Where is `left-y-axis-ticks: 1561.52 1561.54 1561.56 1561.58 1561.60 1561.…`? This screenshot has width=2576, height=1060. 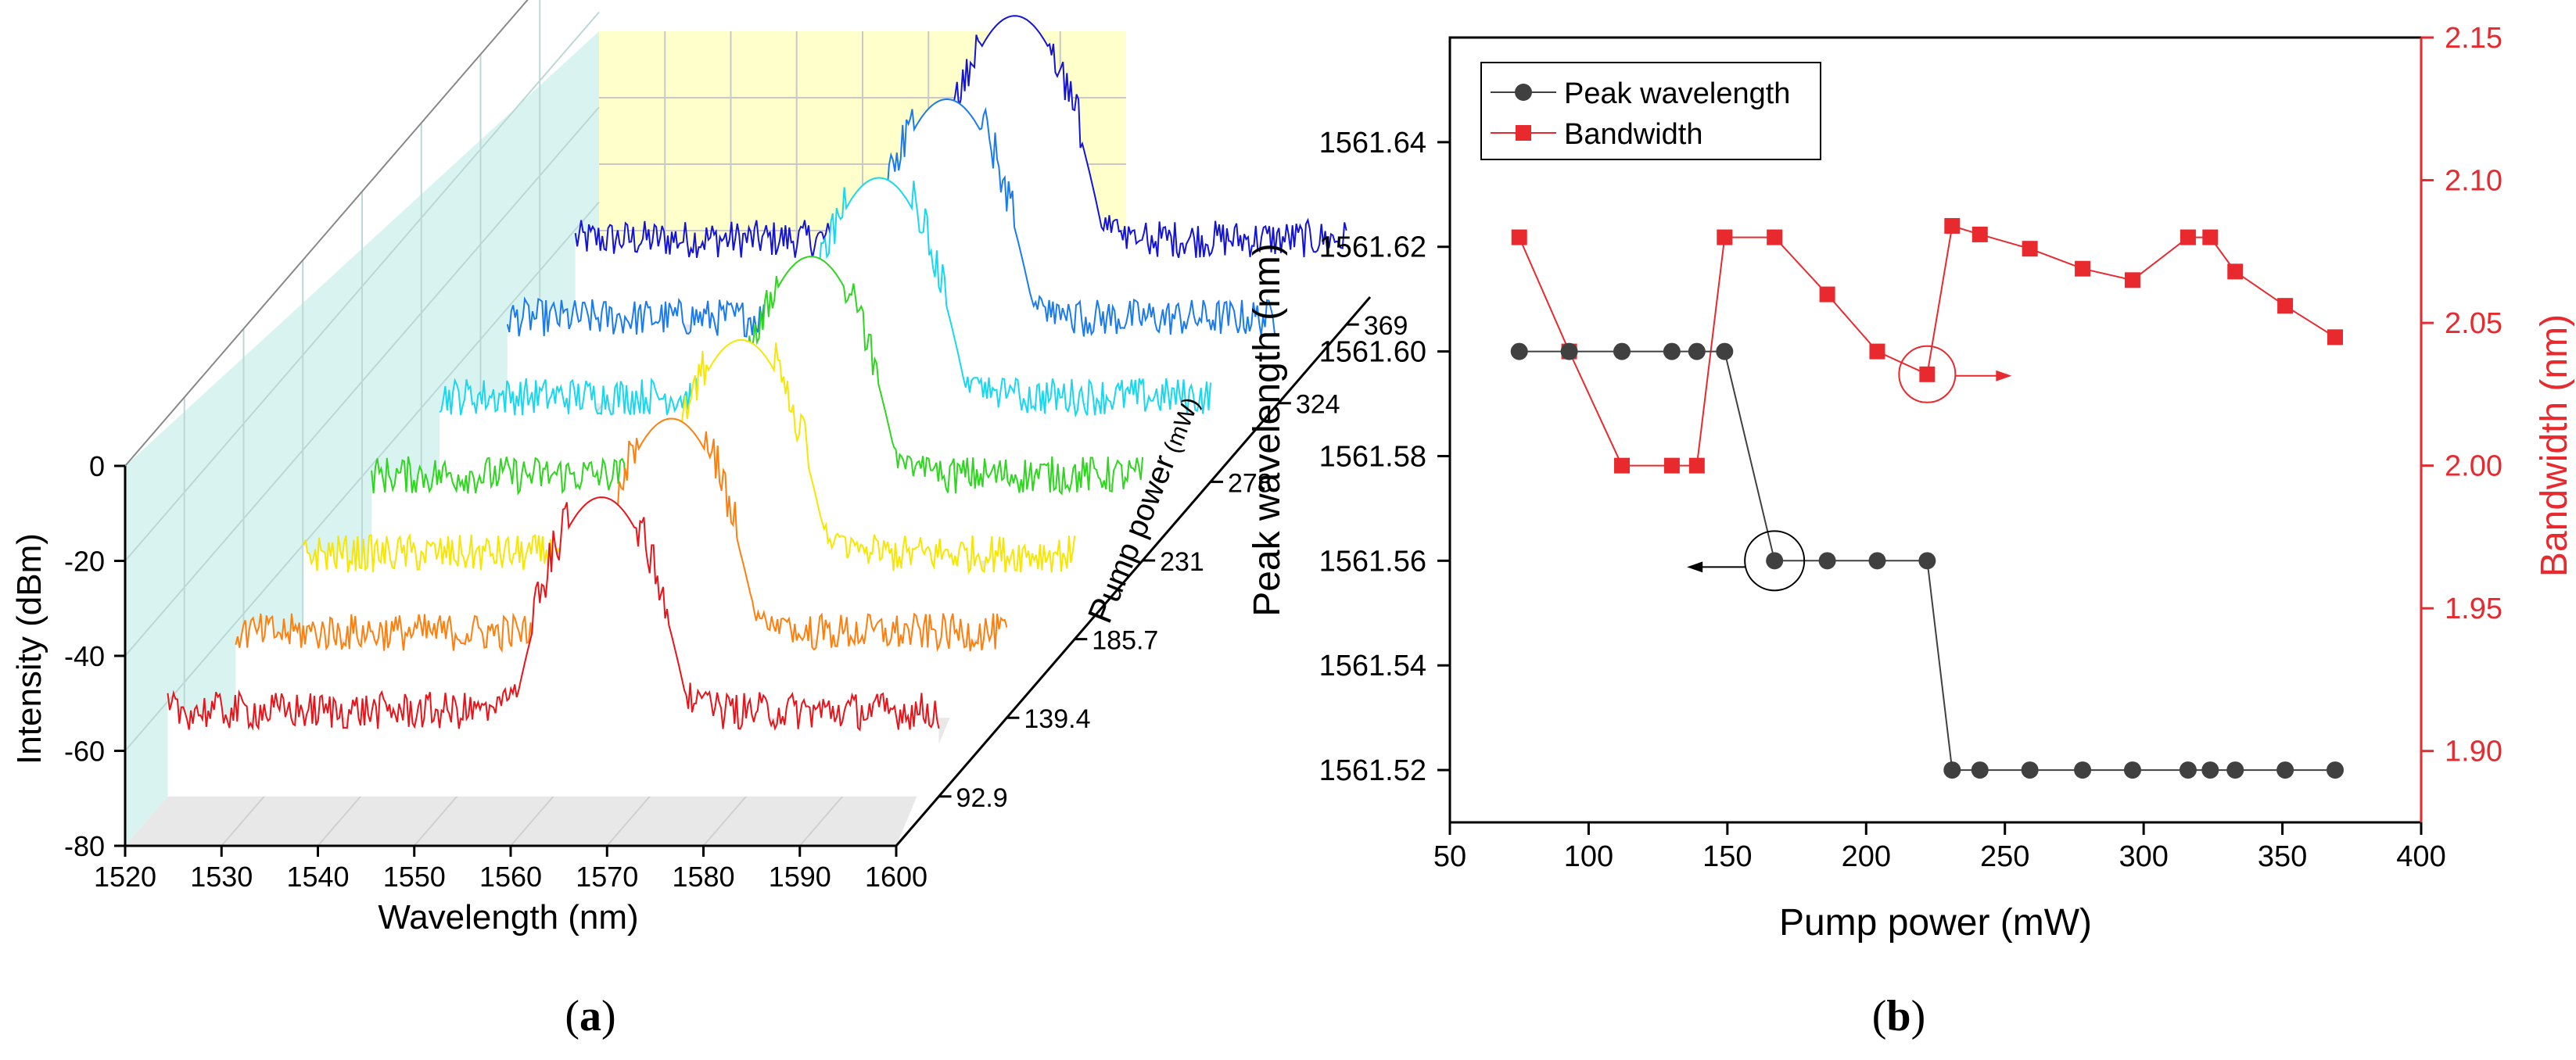
left-y-axis-ticks: 1561.52 1561.54 1561.56 1561.58 1561.60 1561.… is located at coordinates (1384, 457).